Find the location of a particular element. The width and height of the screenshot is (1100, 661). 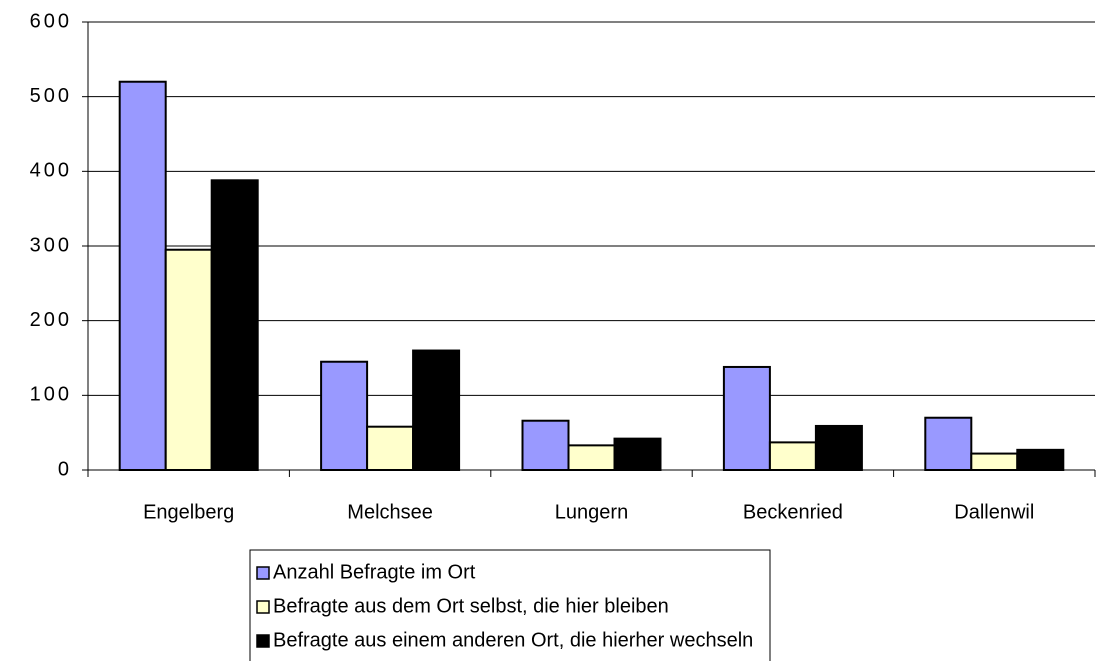

x-tick-label: Engelberg is located at coordinates (188, 512).